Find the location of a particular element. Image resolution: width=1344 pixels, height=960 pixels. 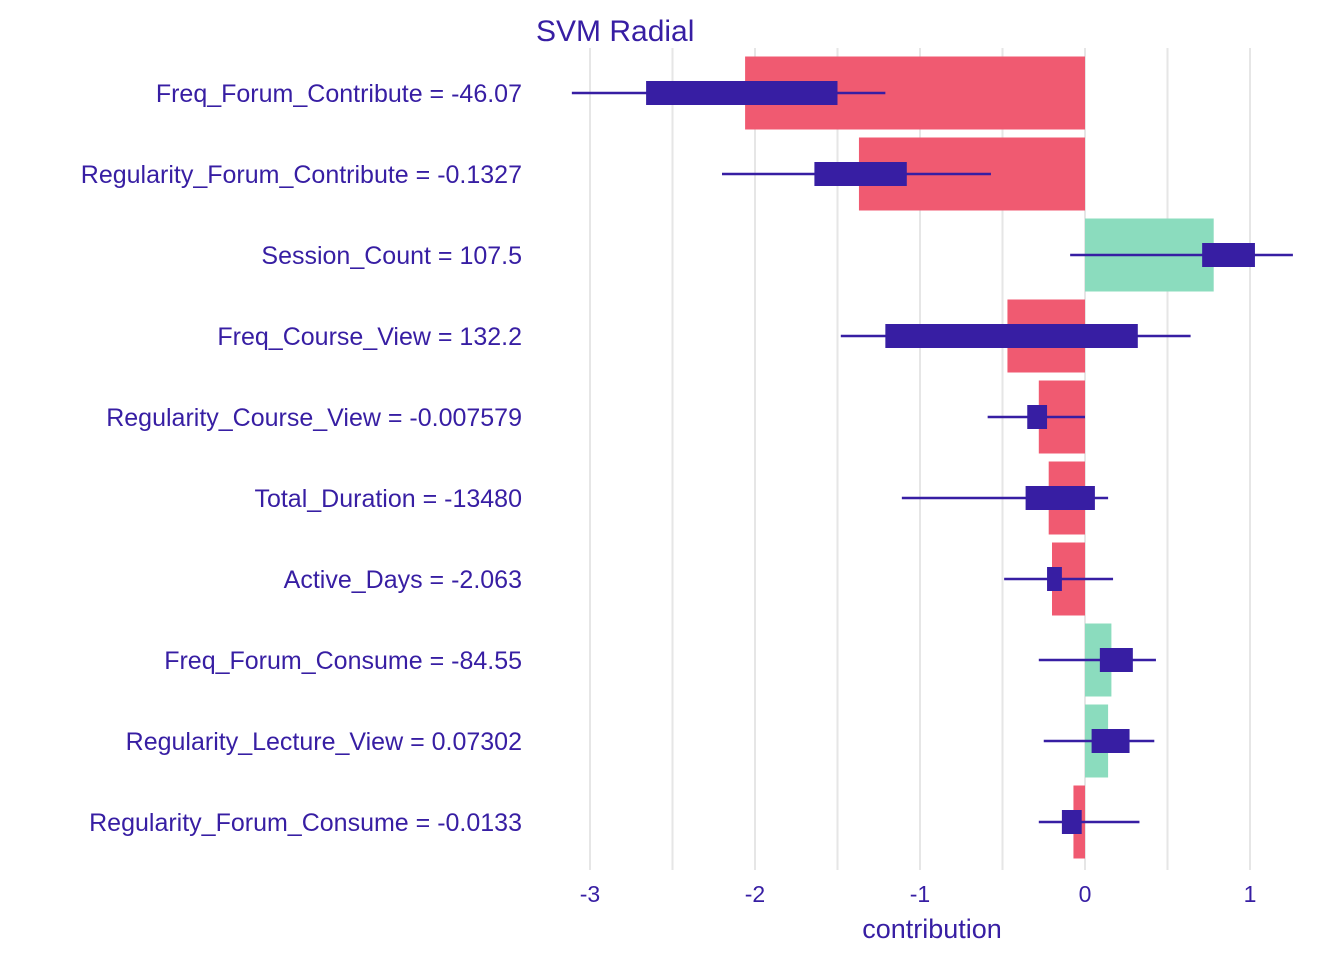

feature-label: Active_Days = -2.063 is located at coordinates (403, 580).